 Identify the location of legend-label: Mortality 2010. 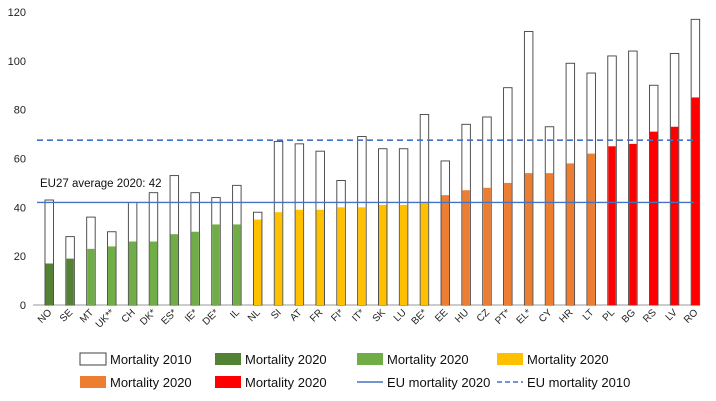
(151, 359).